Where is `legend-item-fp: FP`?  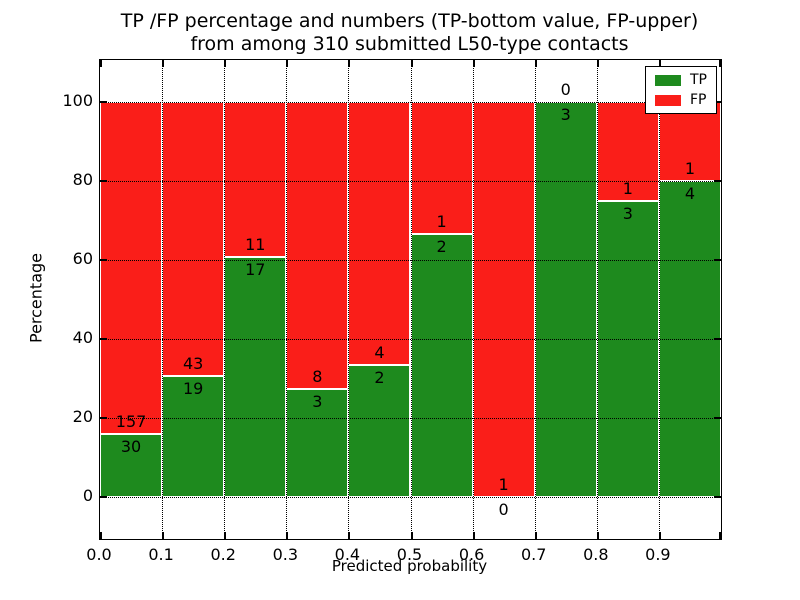
legend-item-fp: FP is located at coordinates (681, 100).